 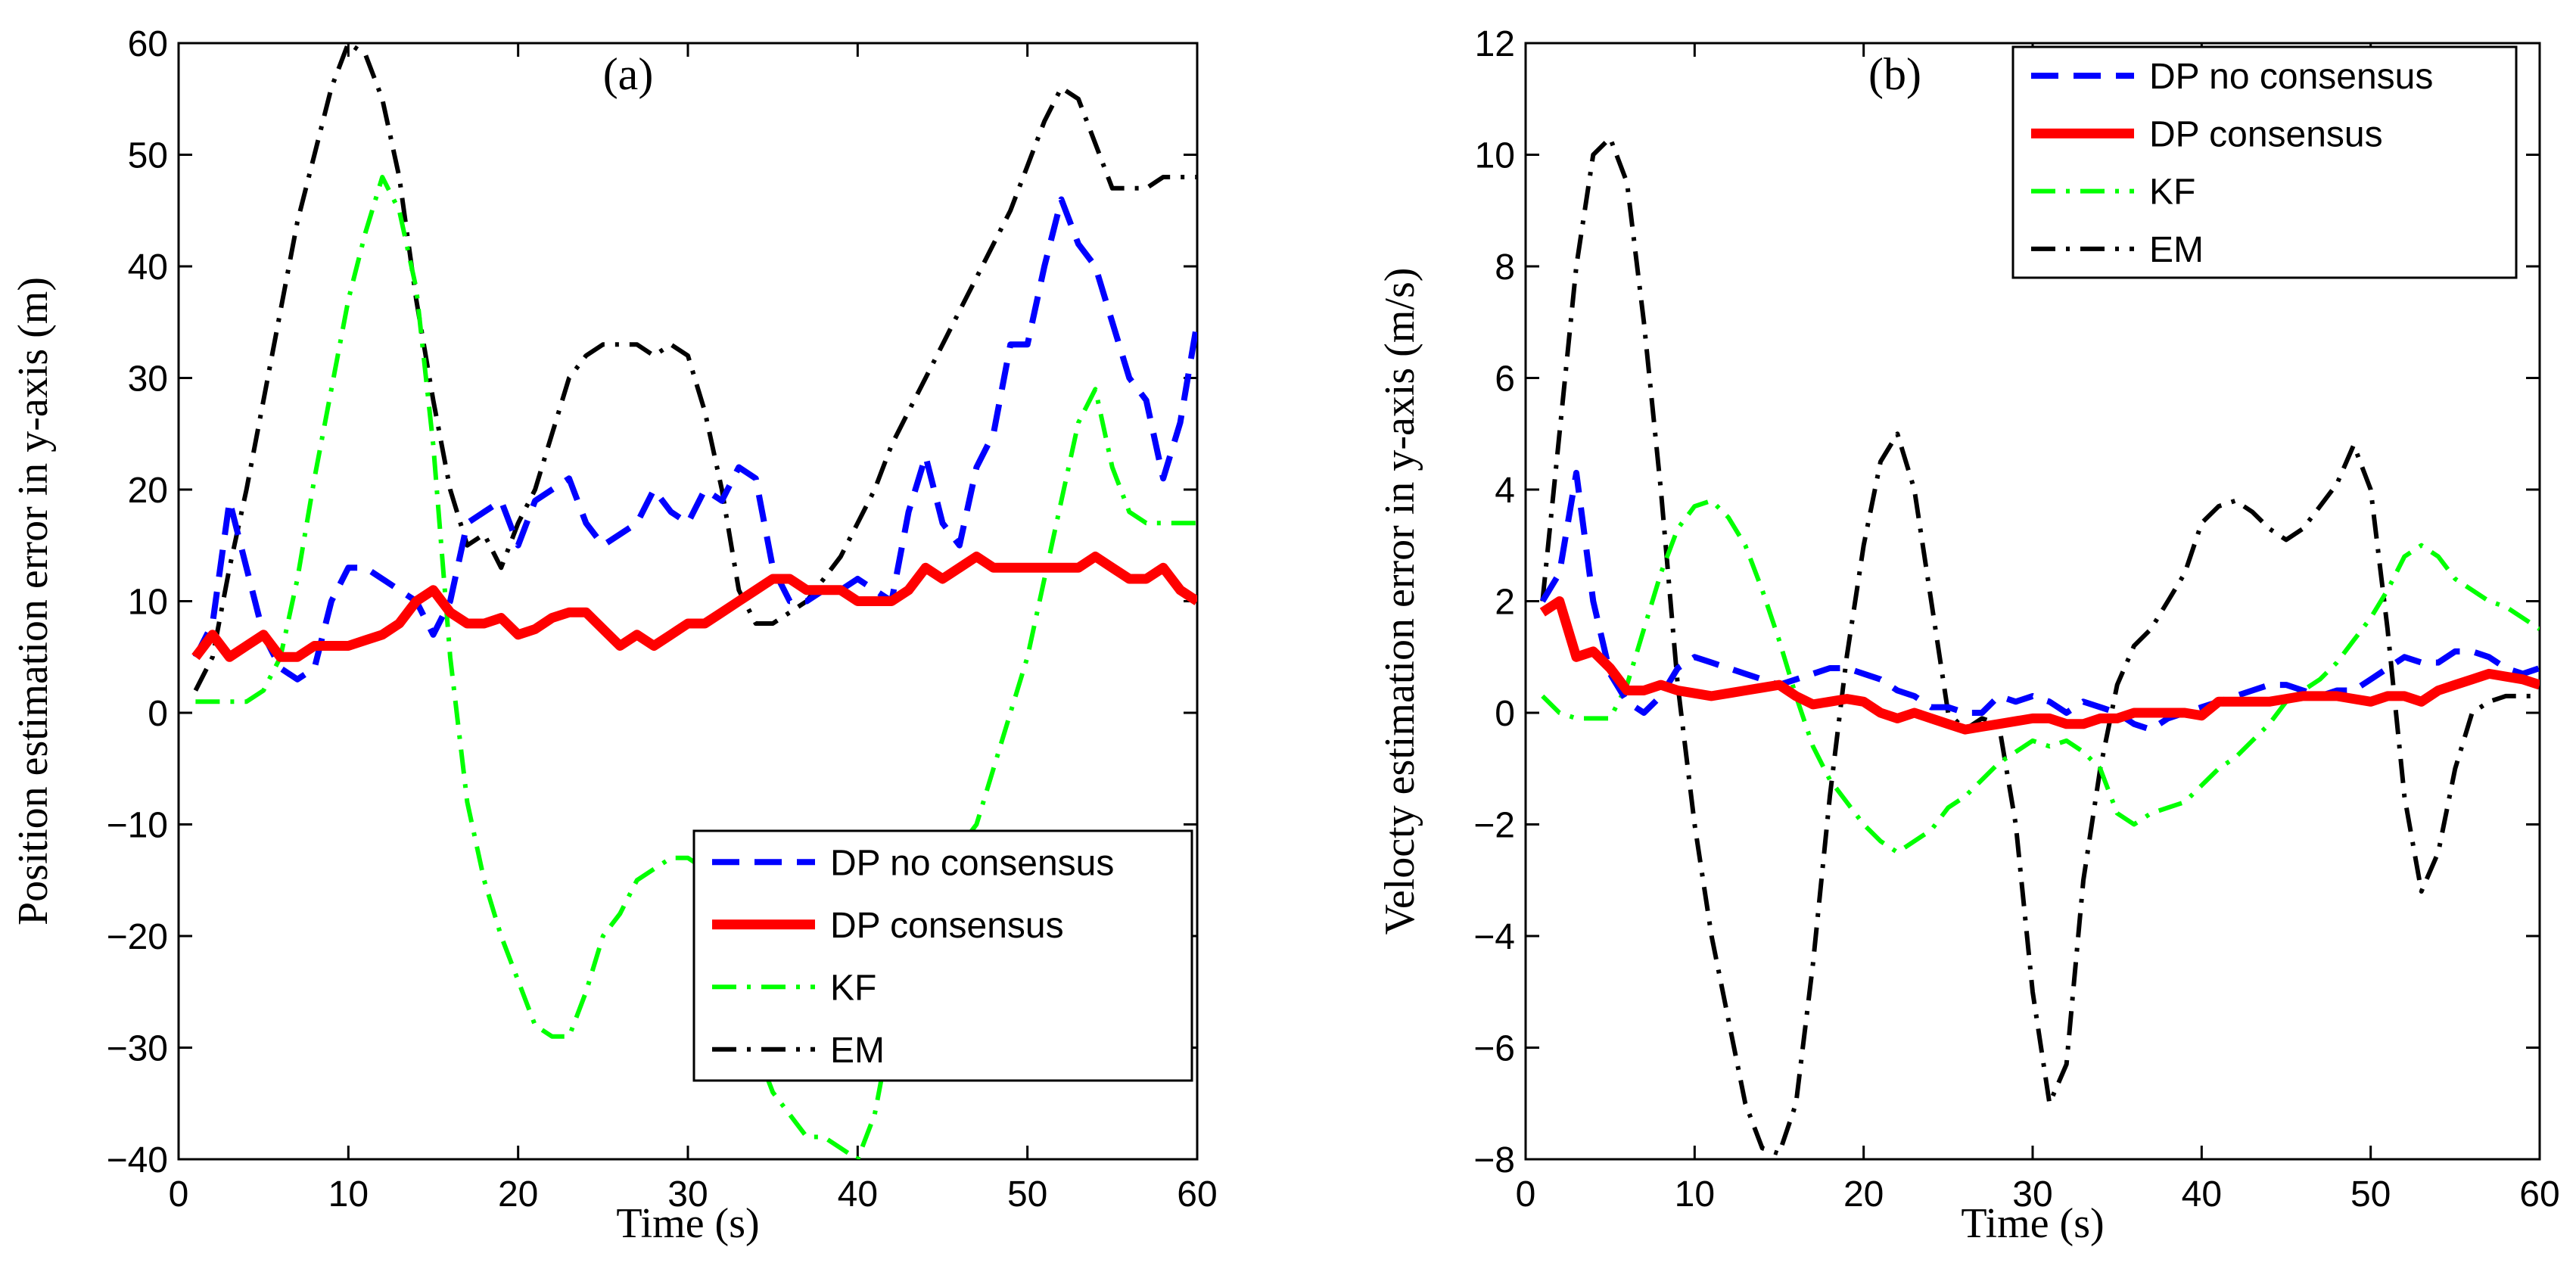 What do you see at coordinates (33, 601) in the screenshot?
I see `y-axis-label: Position estimation error in y-axis (m)` at bounding box center [33, 601].